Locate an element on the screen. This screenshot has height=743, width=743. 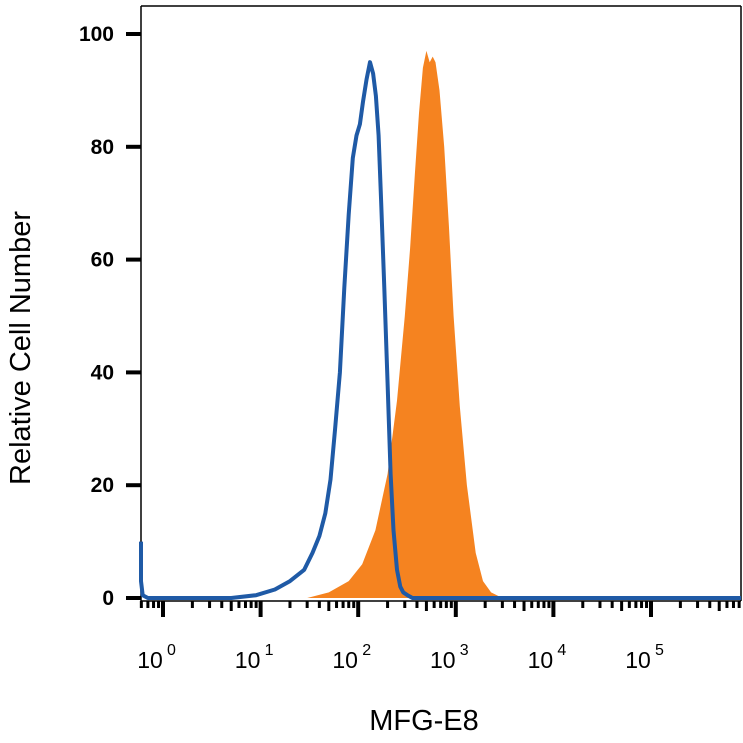
x-tick-label: 10 5 is located at coordinates (644, 657).